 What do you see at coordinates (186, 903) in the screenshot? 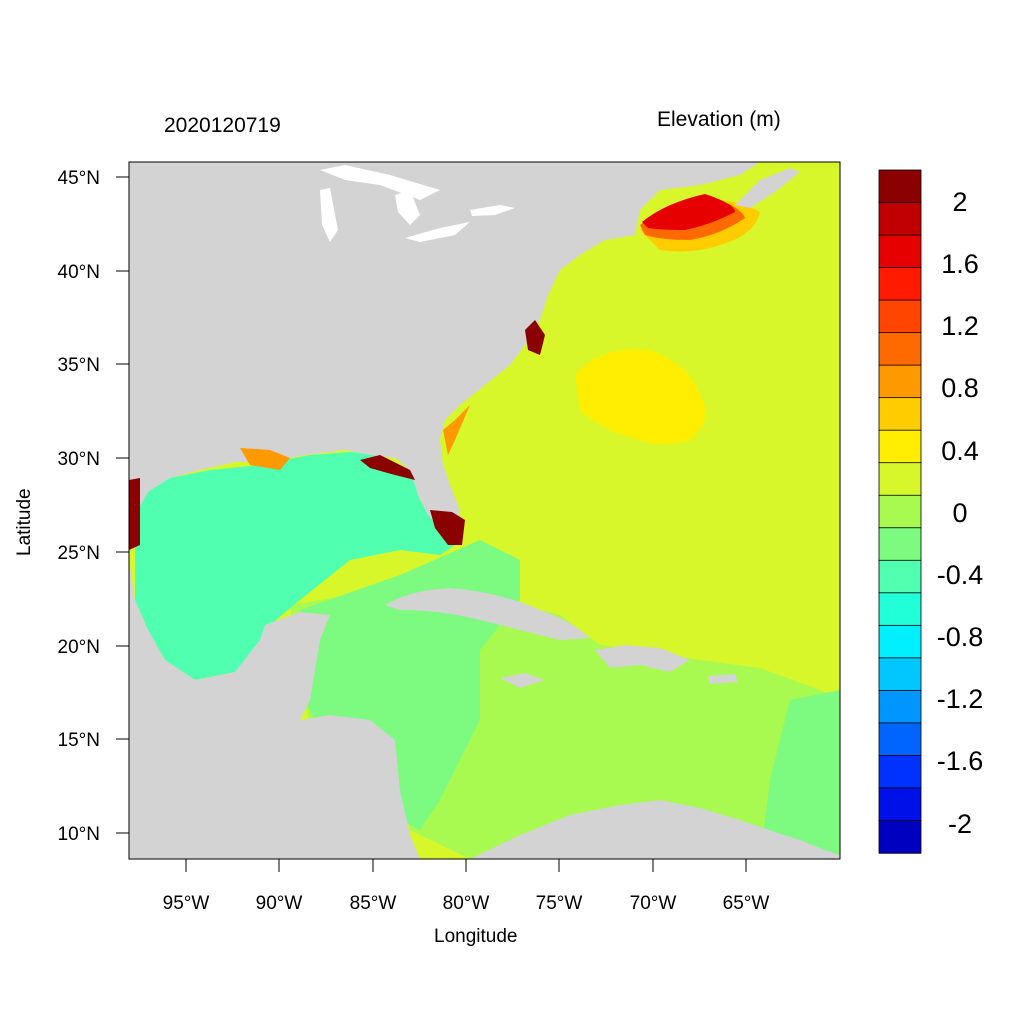
I see `x-tick-label: 95°W` at bounding box center [186, 903].